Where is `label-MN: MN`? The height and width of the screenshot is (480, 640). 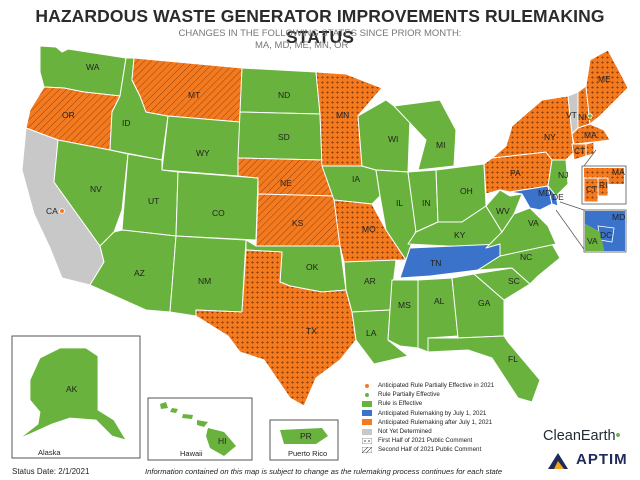
label-MN: MN is located at coordinates (342, 115).